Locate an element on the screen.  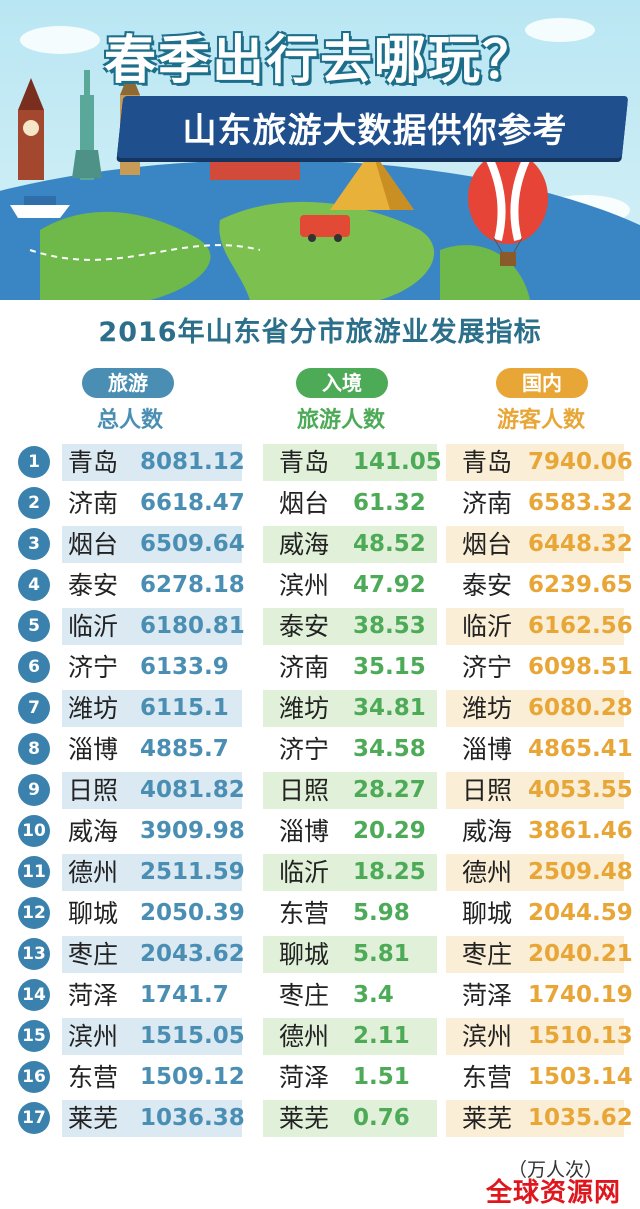
table-row: 莱芜 0.76 is located at coordinates (350, 1118).